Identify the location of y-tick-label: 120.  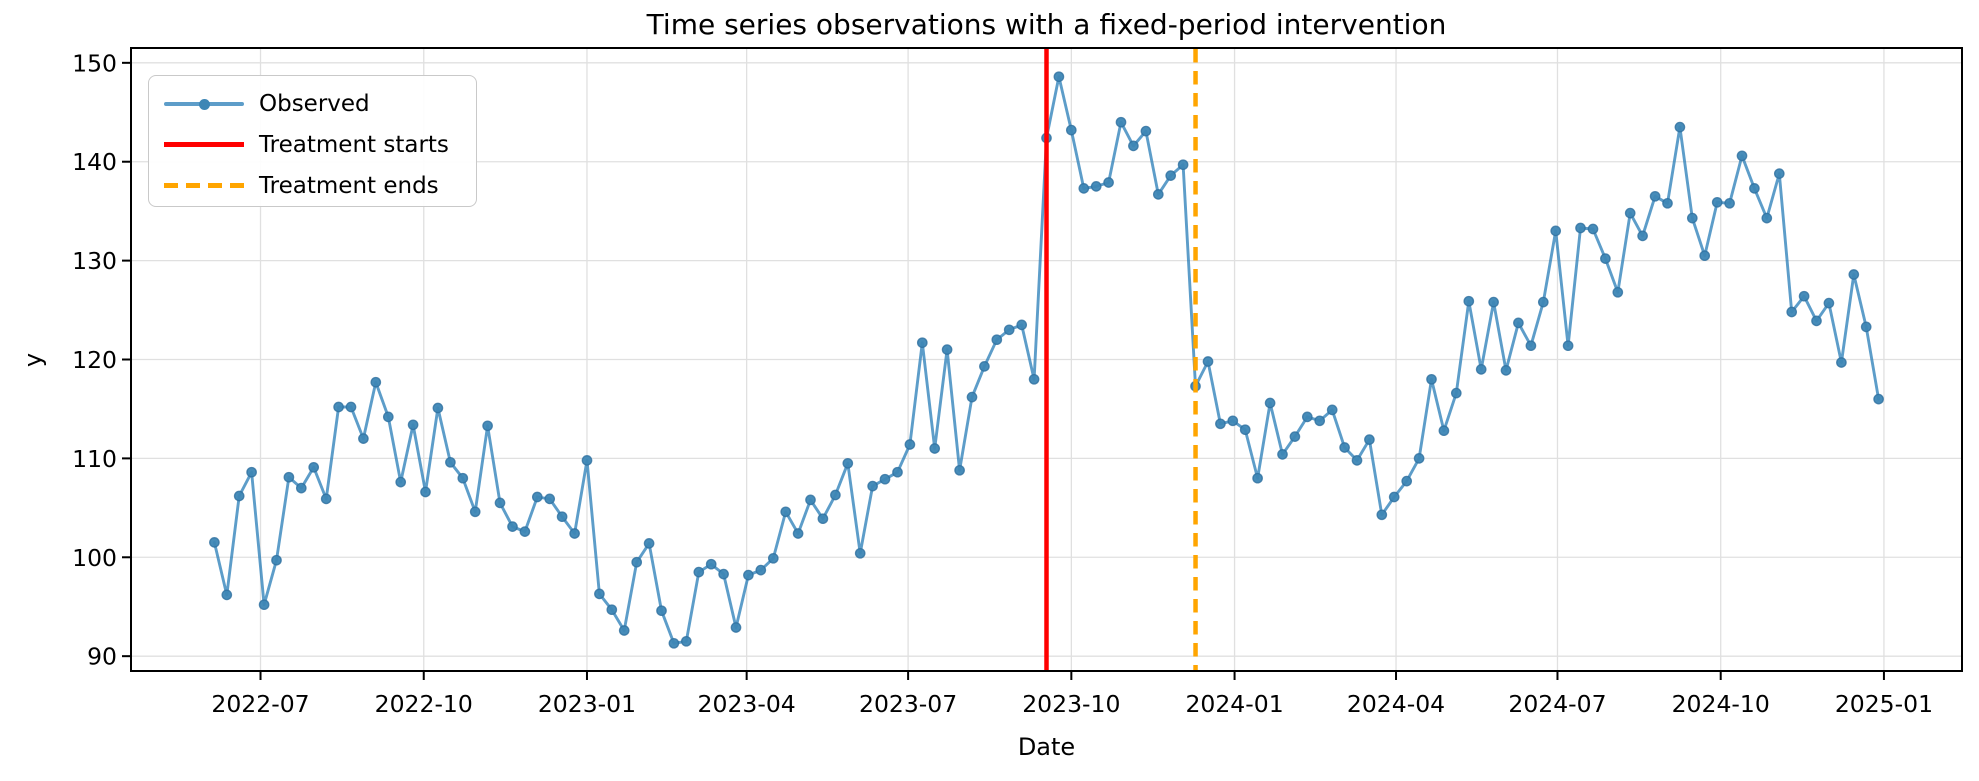
(94, 360).